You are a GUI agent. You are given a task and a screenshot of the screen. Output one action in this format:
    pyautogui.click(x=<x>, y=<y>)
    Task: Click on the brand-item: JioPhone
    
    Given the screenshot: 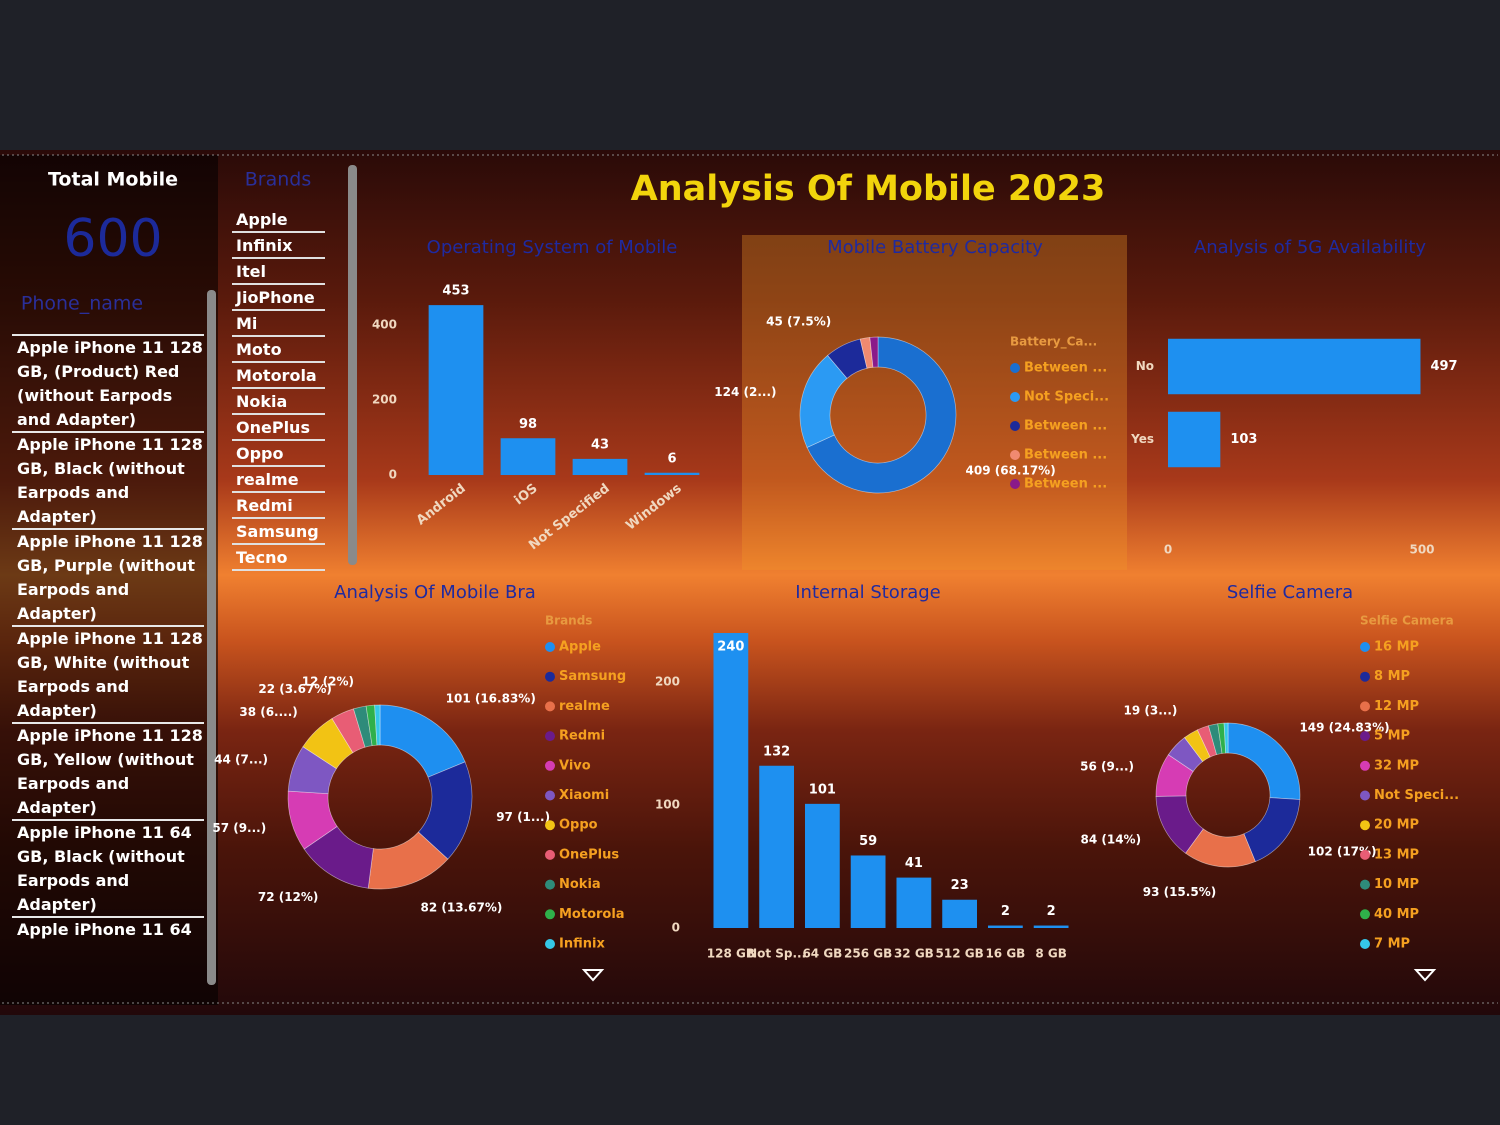 What is the action you would take?
    pyautogui.click(x=278, y=298)
    